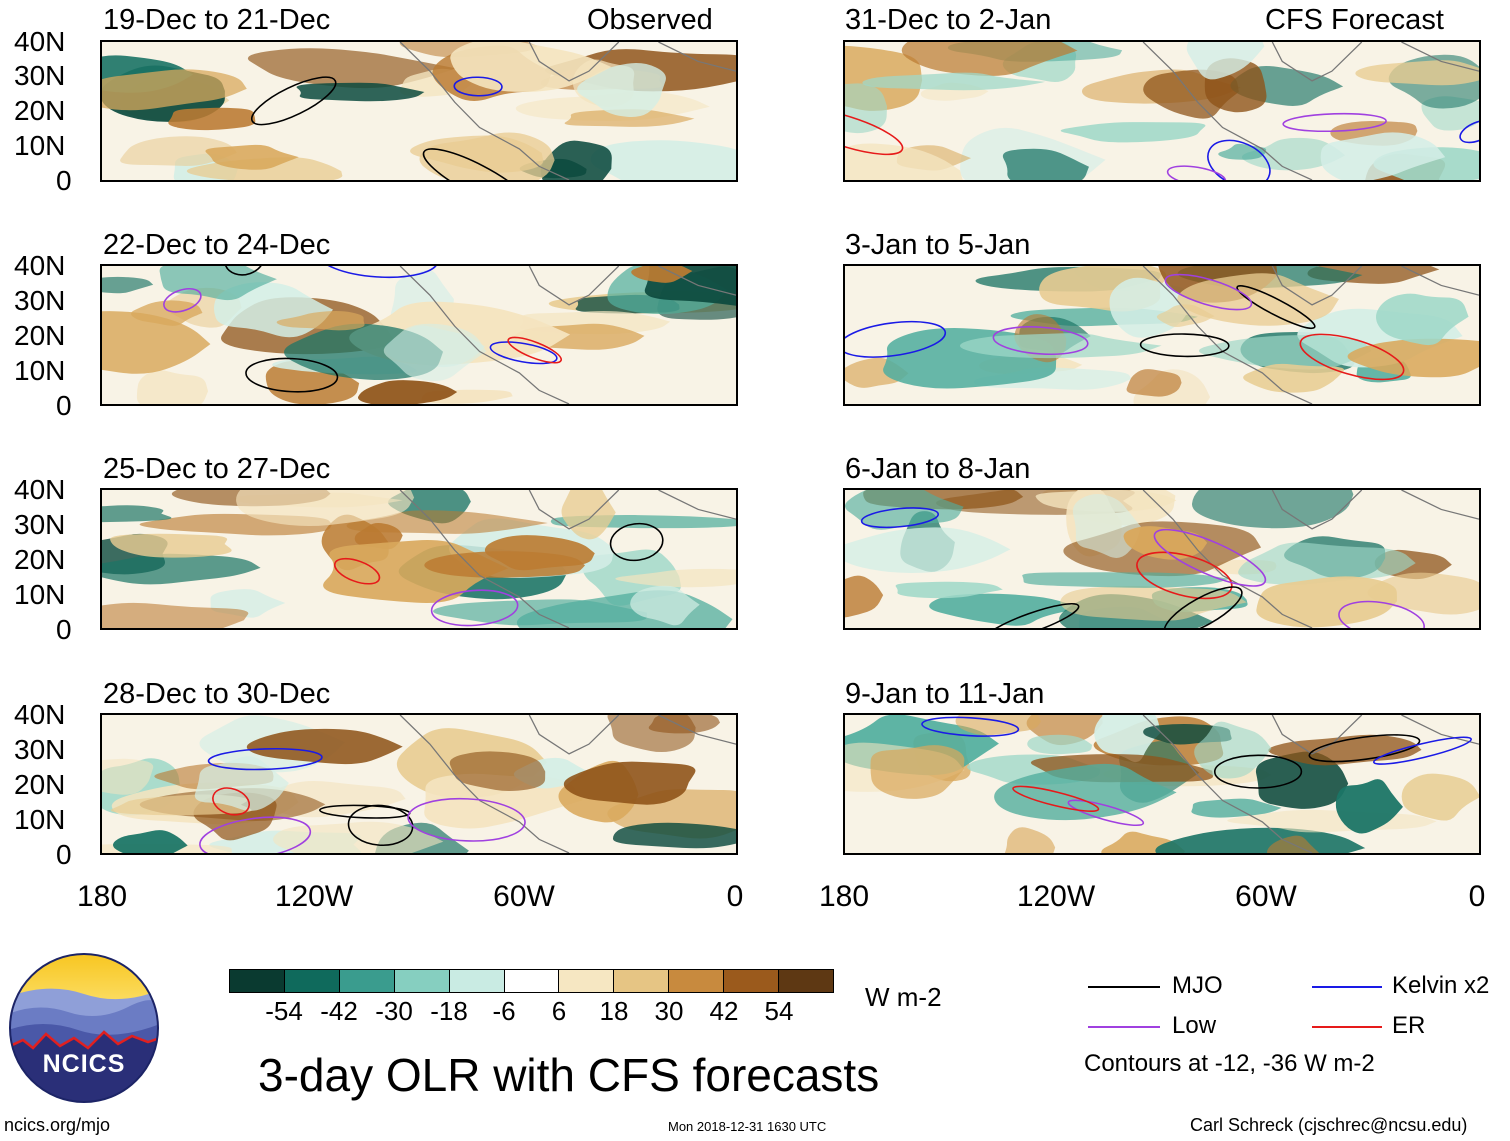 The height and width of the screenshot is (1141, 1510). Describe the element at coordinates (524, 896) in the screenshot. I see `x-tick-label: 60W` at that location.